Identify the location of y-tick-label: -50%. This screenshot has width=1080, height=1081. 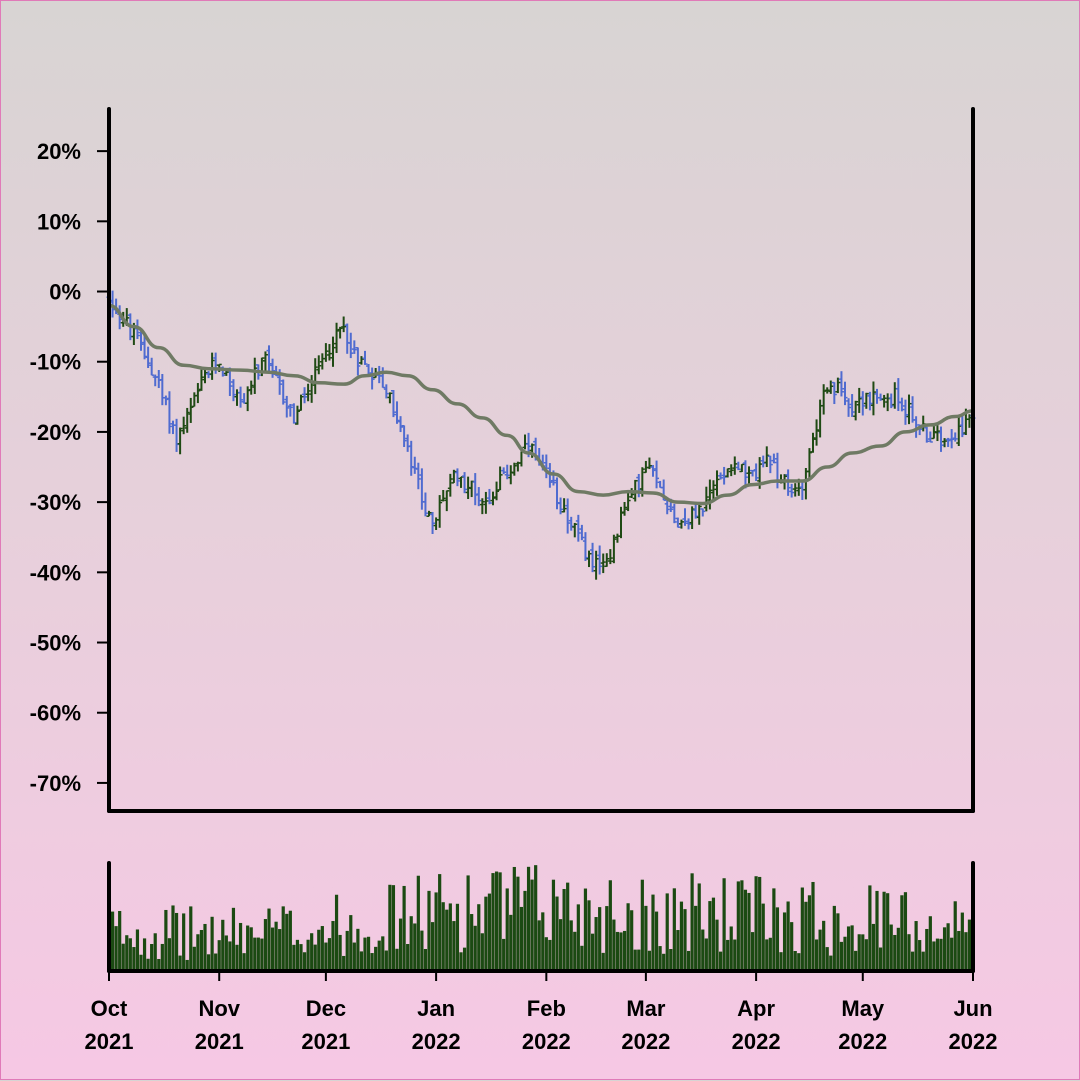
(55, 643).